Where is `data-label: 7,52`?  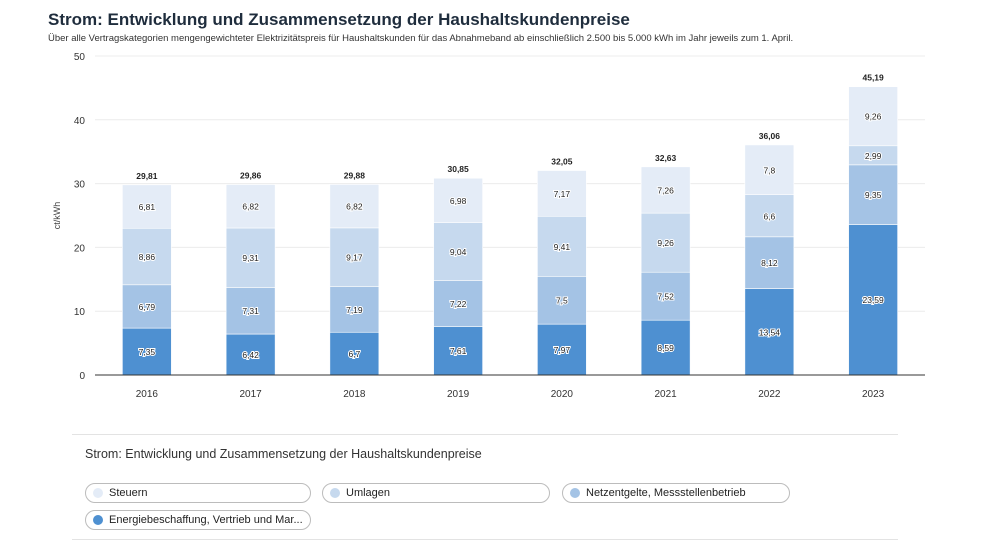 data-label: 7,52 is located at coordinates (665, 297).